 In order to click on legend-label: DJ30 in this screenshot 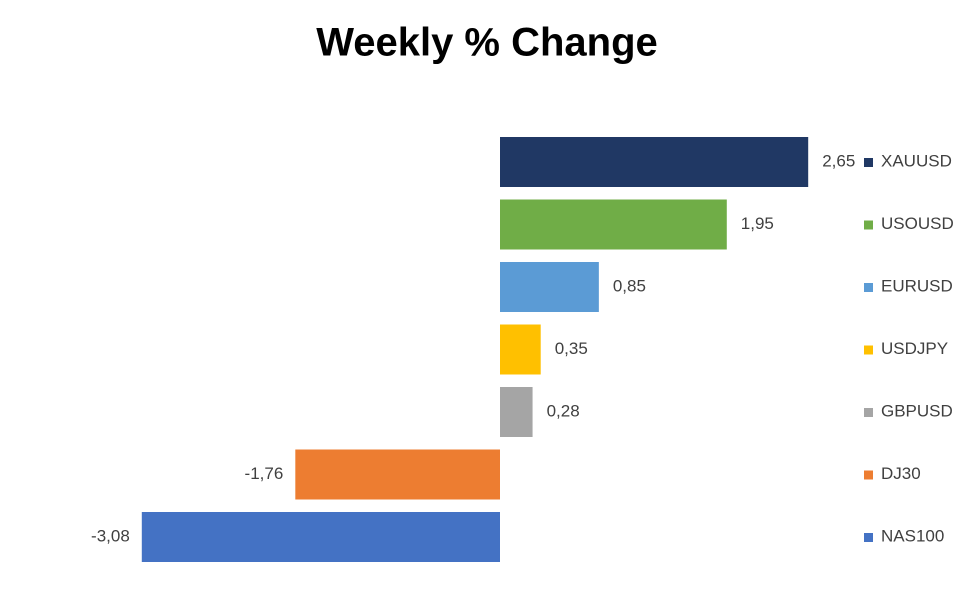, I will do `click(901, 473)`.